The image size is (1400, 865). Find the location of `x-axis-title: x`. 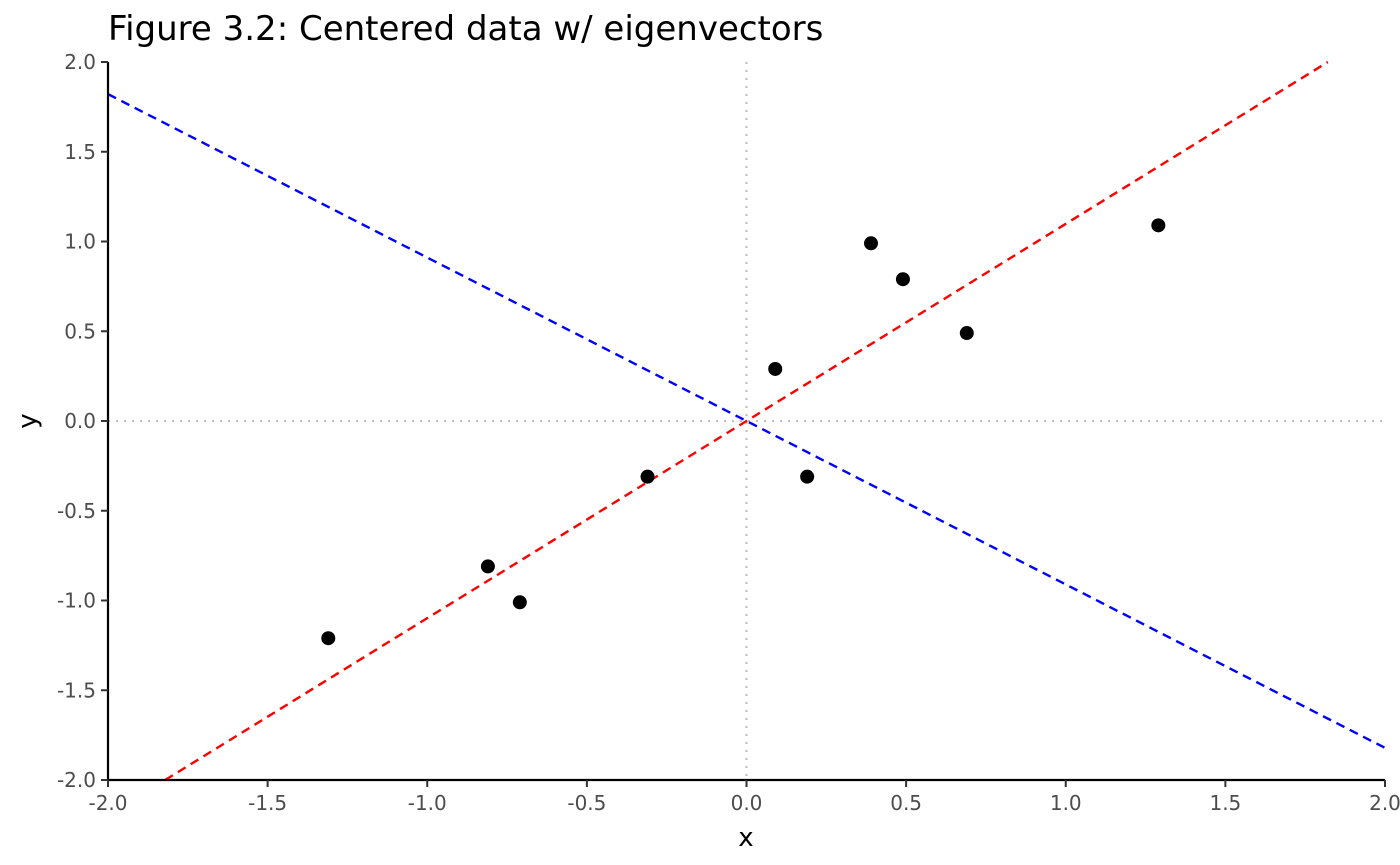

x-axis-title: x is located at coordinates (745, 838).